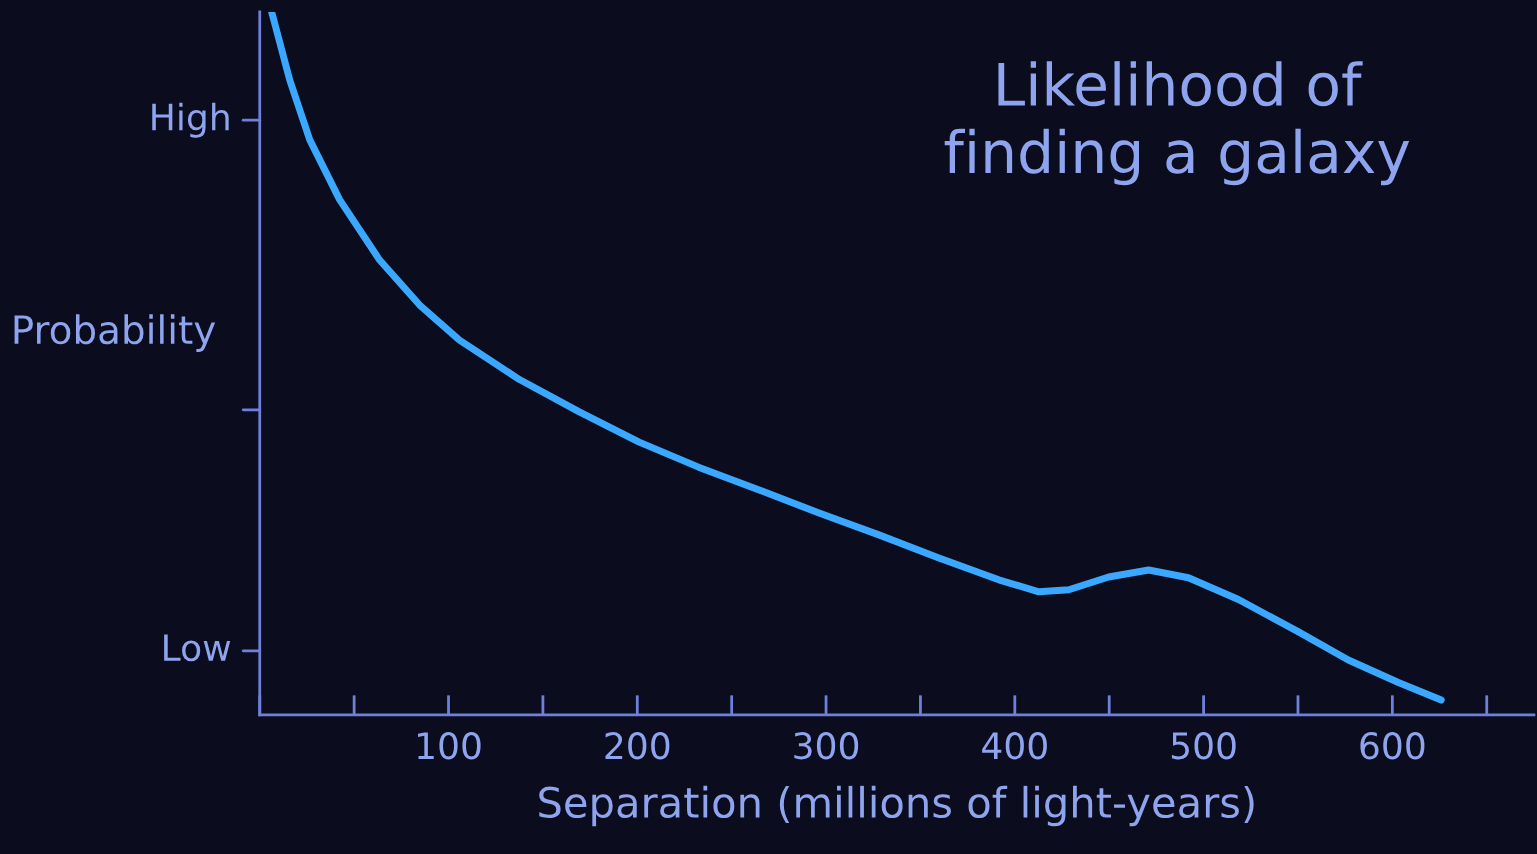 The height and width of the screenshot is (854, 1537). What do you see at coordinates (190, 120) in the screenshot?
I see `text: High` at bounding box center [190, 120].